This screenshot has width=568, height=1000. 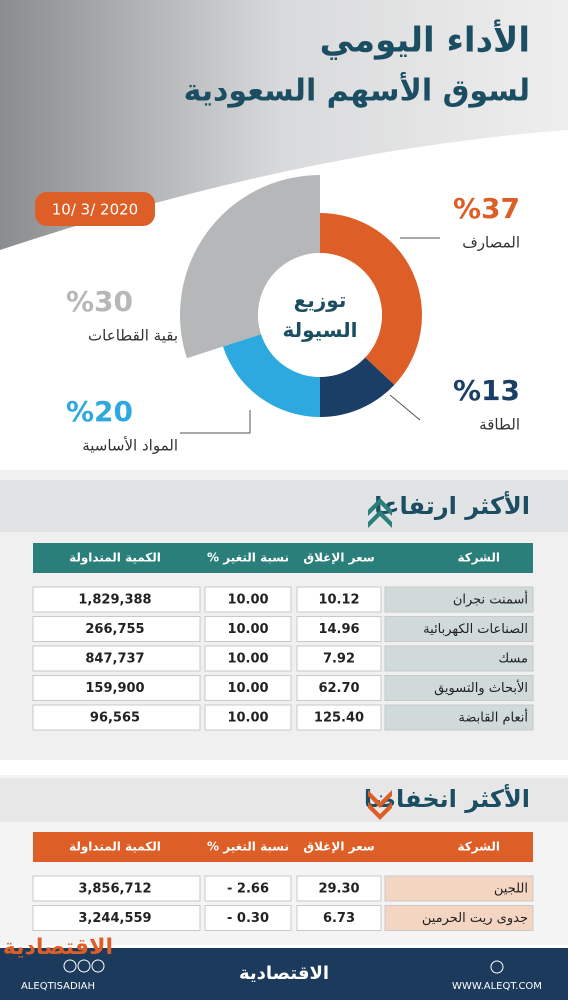 I want to click on cell-text: 3,244,559, so click(x=114, y=918).